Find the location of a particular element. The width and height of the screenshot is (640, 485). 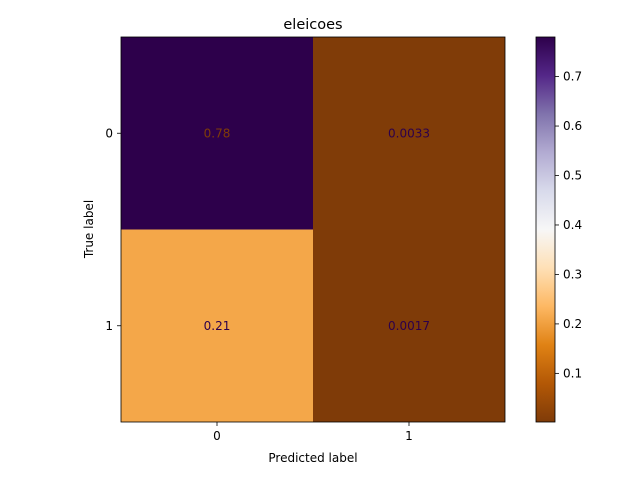

x-tick-label: 1 is located at coordinates (409, 436).